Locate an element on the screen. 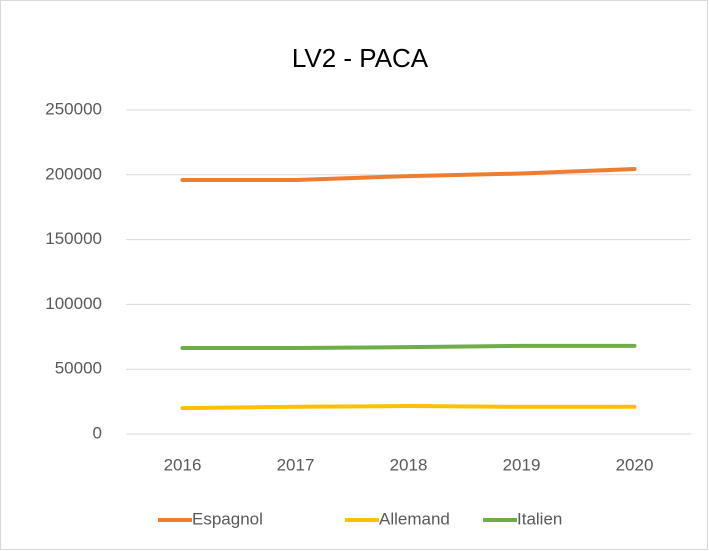 Image resolution: width=709 pixels, height=551 pixels. legend-label: Italien is located at coordinates (539, 518).